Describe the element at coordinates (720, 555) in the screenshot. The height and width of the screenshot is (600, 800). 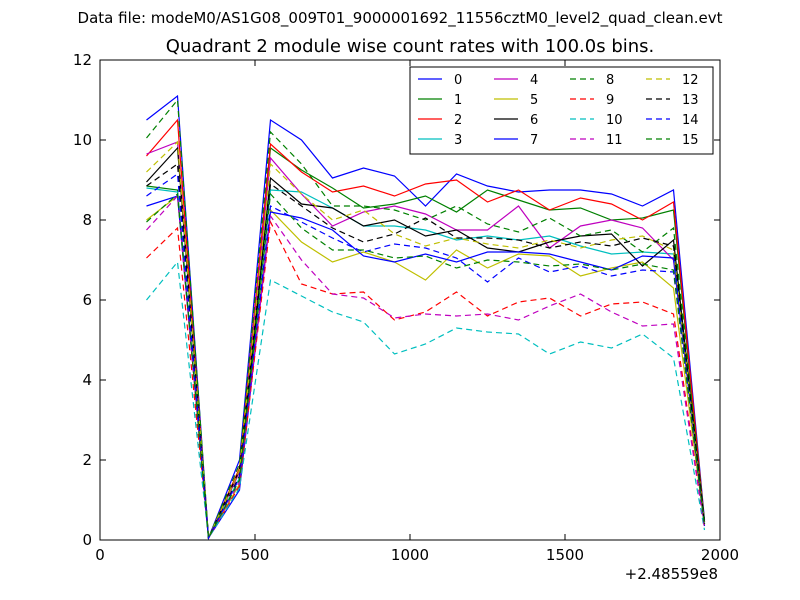
I see `x-tick-label: 2000` at that location.